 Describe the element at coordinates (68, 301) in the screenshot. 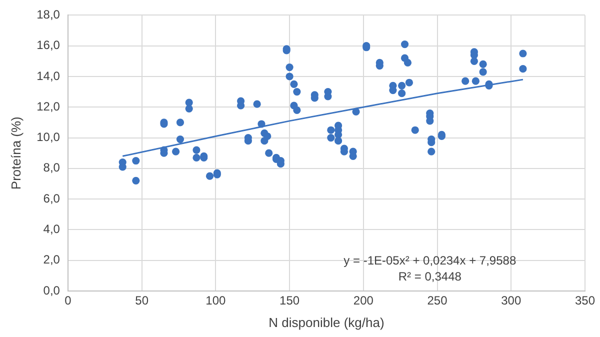

I see `x-tick-label: 0` at that location.